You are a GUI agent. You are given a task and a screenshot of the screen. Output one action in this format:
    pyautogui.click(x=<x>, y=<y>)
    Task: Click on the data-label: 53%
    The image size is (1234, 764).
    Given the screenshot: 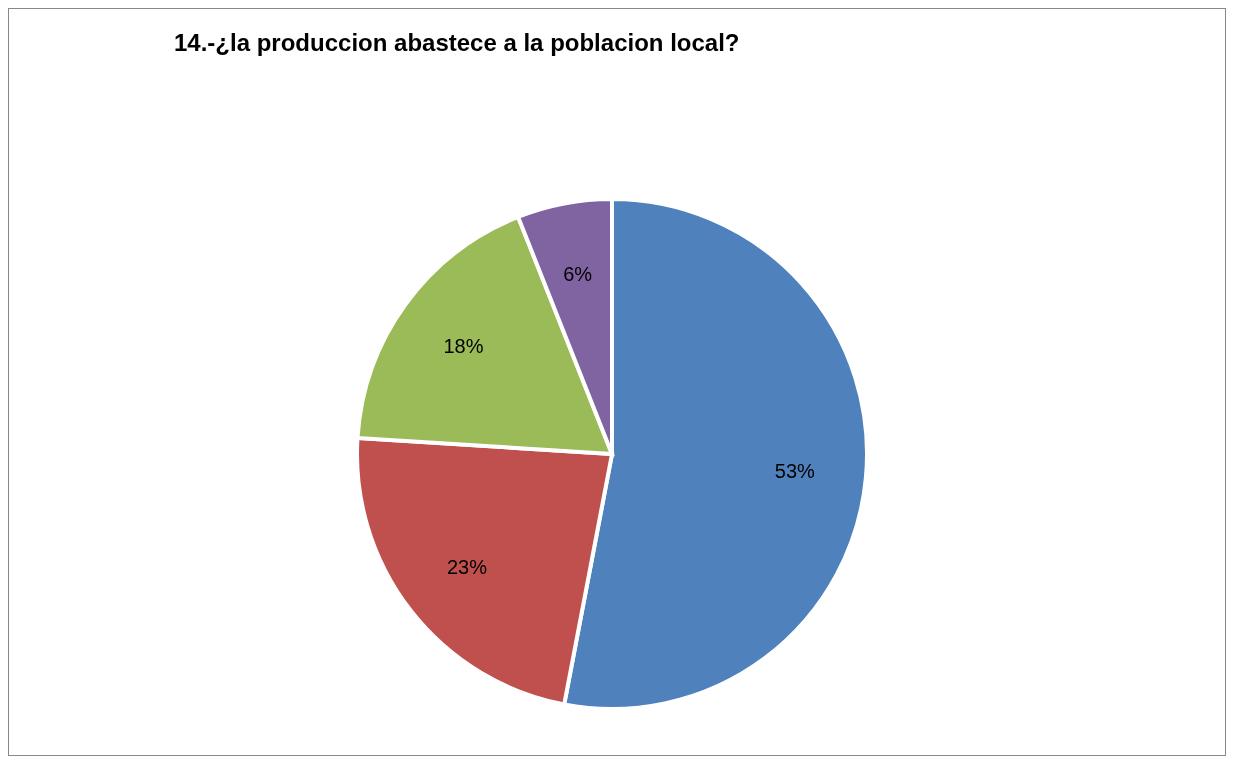 What is the action you would take?
    pyautogui.click(x=795, y=471)
    